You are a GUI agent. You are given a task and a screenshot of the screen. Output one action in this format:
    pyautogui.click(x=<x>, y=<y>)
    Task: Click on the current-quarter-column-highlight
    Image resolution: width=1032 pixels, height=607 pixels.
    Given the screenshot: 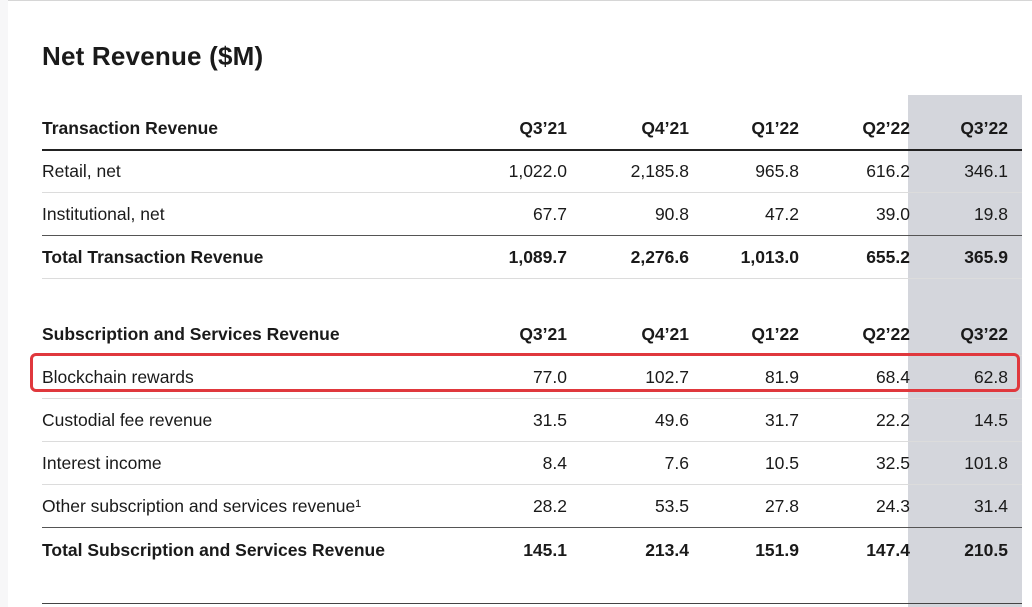 What is the action you would take?
    pyautogui.click(x=965, y=351)
    